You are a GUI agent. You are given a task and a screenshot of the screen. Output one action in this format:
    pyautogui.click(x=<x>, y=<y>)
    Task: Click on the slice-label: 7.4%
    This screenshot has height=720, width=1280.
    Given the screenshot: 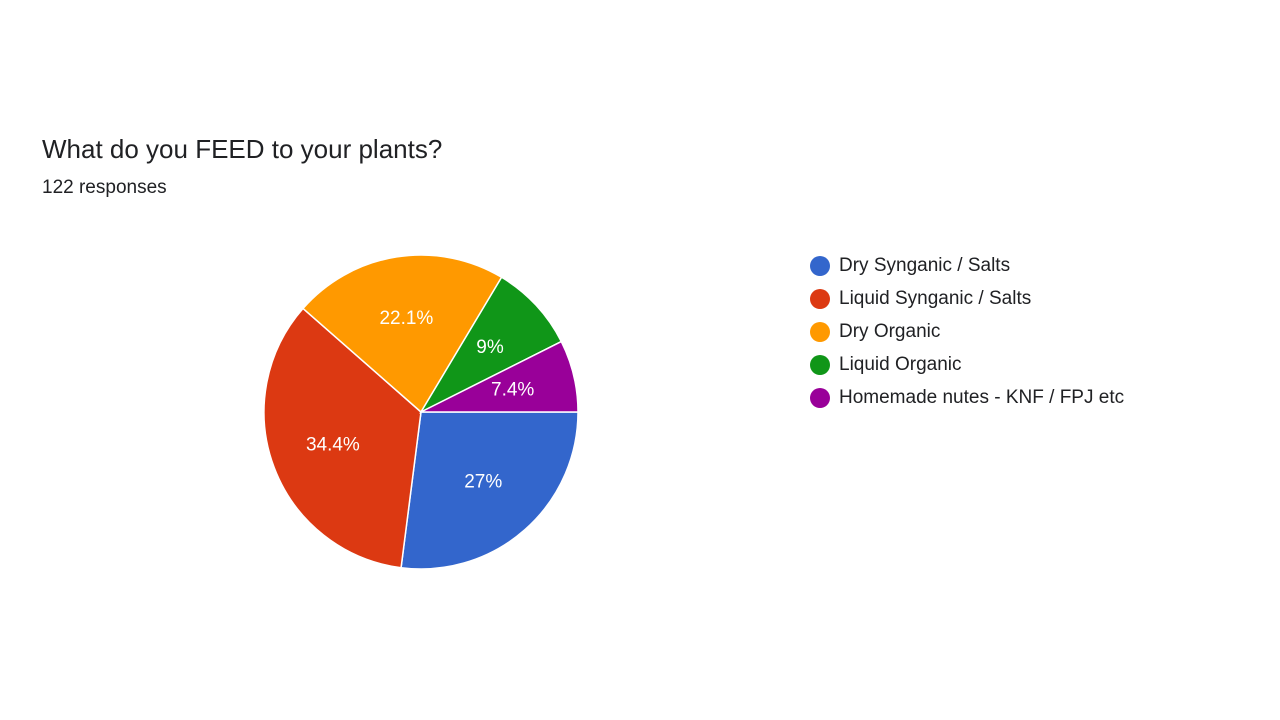 What is the action you would take?
    pyautogui.click(x=512, y=389)
    